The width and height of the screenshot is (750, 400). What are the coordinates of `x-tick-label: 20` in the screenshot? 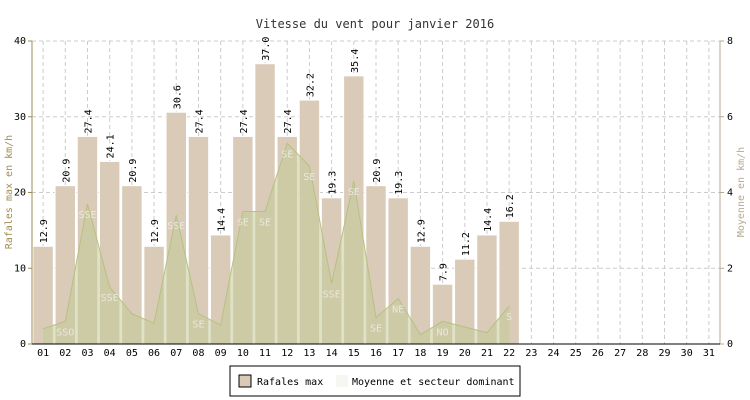 It's located at (465, 353).